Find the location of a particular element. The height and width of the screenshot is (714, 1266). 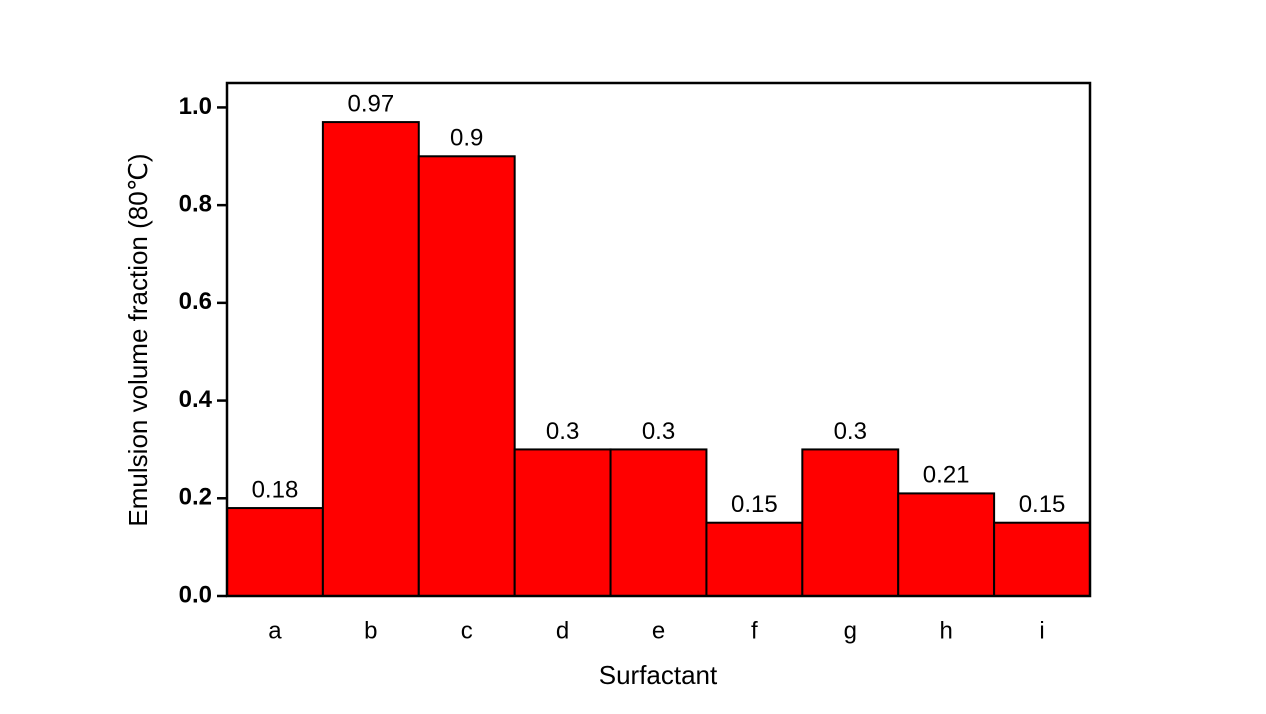

y-tick-label: 1.0 is located at coordinates (195, 106).